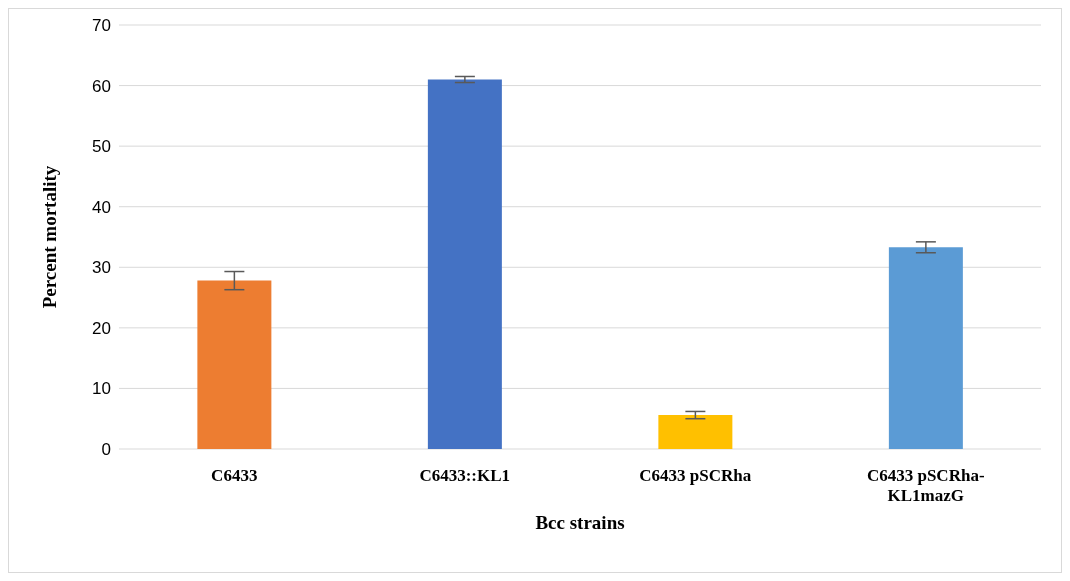 The width and height of the screenshot is (1070, 581). I want to click on x-tick-label: C6433 pSCRha-KL1mazG, so click(925, 485).